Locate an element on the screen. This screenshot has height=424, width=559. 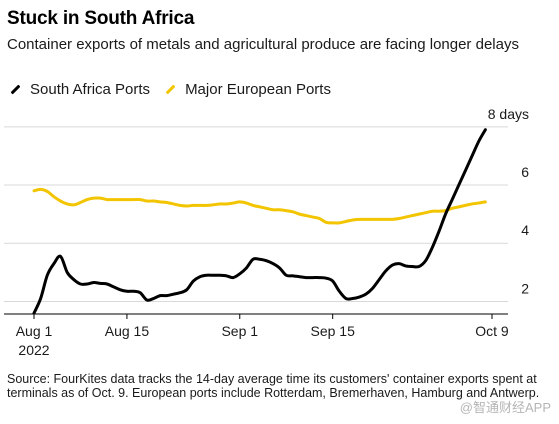
legend-swatch-south-africa is located at coordinates (15, 89).